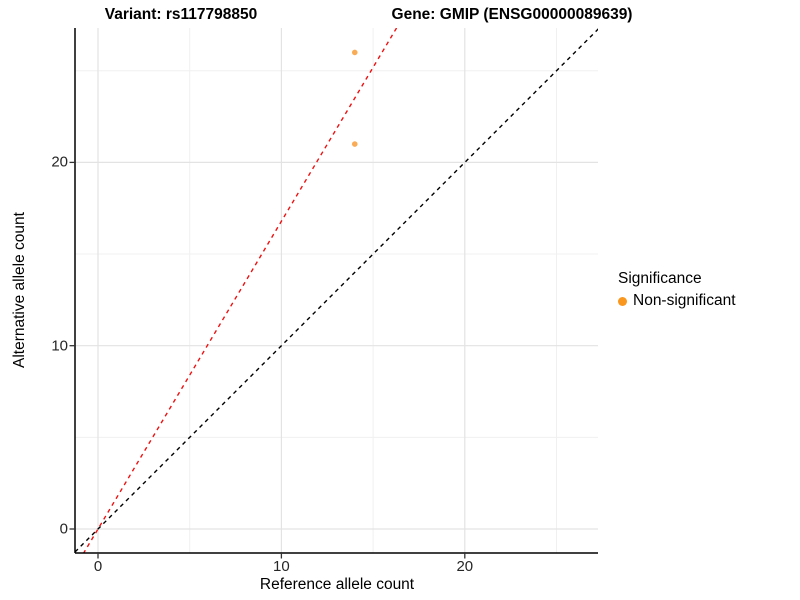 This screenshot has height=600, width=800. I want to click on plot-title-variant: Variant: rs117798850, so click(181, 14).